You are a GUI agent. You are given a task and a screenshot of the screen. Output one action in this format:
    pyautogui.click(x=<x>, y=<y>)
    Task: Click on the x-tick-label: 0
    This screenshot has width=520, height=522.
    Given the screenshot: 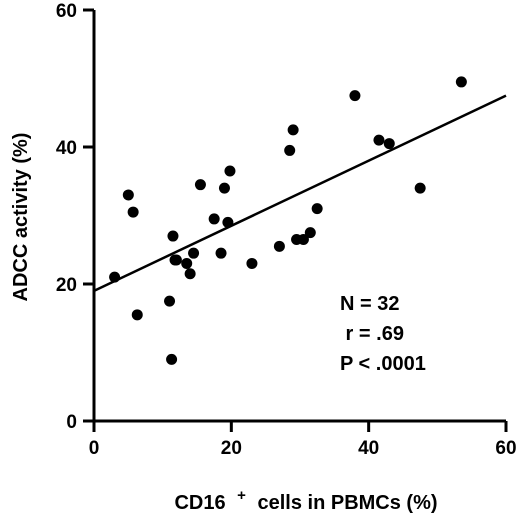 What is the action you would take?
    pyautogui.click(x=94, y=448)
    